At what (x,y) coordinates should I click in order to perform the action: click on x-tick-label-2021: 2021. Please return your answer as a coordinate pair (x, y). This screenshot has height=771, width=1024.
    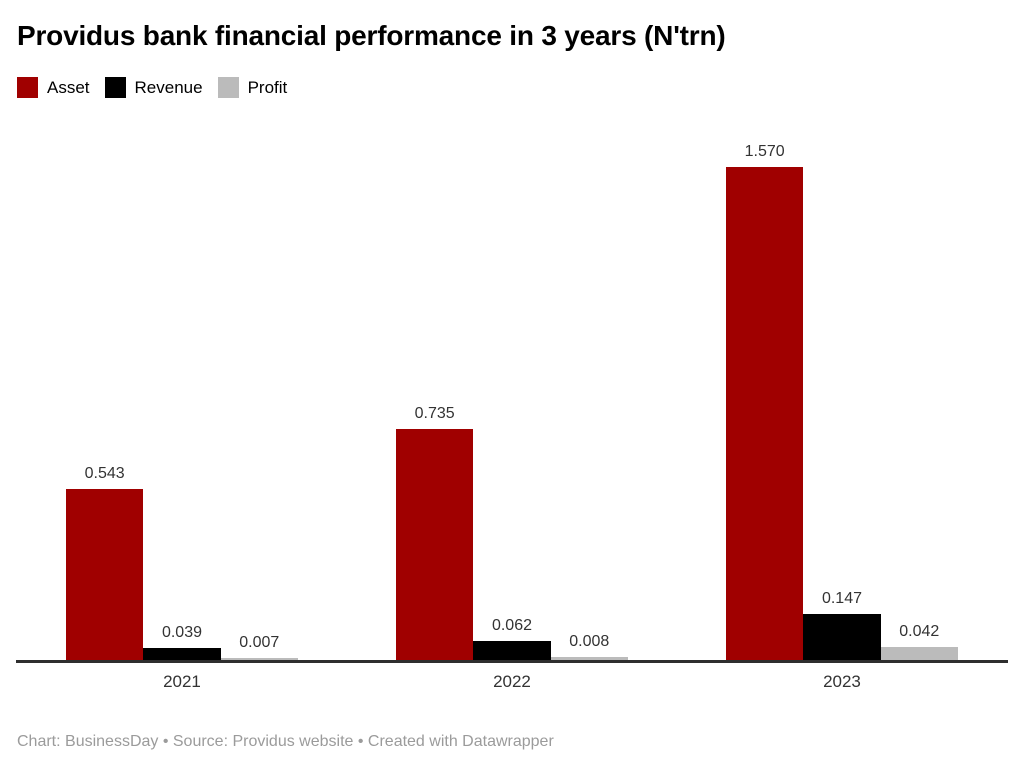
    Looking at the image, I should click on (182, 681).